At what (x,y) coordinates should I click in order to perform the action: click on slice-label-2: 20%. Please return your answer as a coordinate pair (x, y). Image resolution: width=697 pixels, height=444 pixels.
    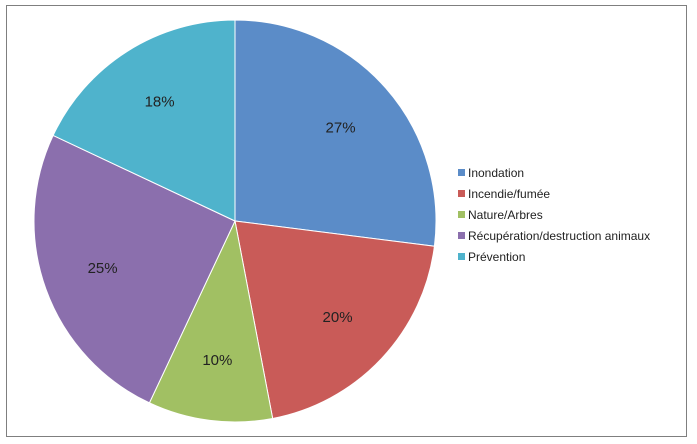
    Looking at the image, I should click on (338, 317).